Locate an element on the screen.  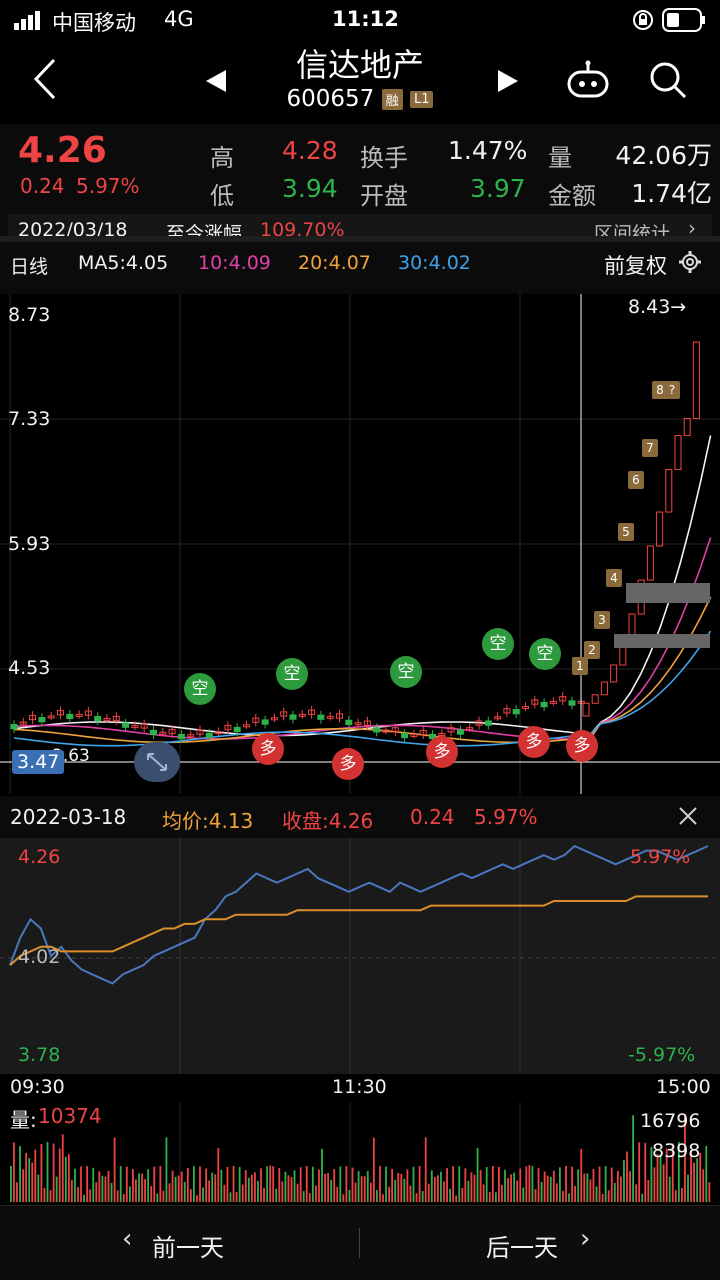
volume-canvas is located at coordinates (360, 1152).